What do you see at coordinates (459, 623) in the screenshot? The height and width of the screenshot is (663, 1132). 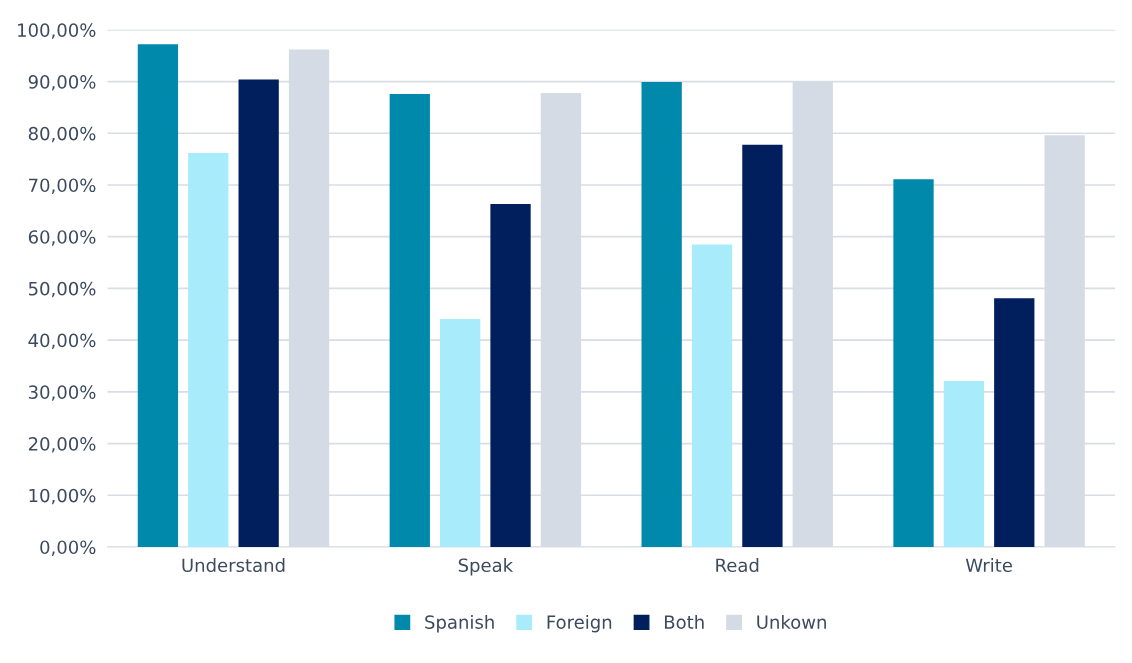 I see `legend-label: Spanish` at bounding box center [459, 623].